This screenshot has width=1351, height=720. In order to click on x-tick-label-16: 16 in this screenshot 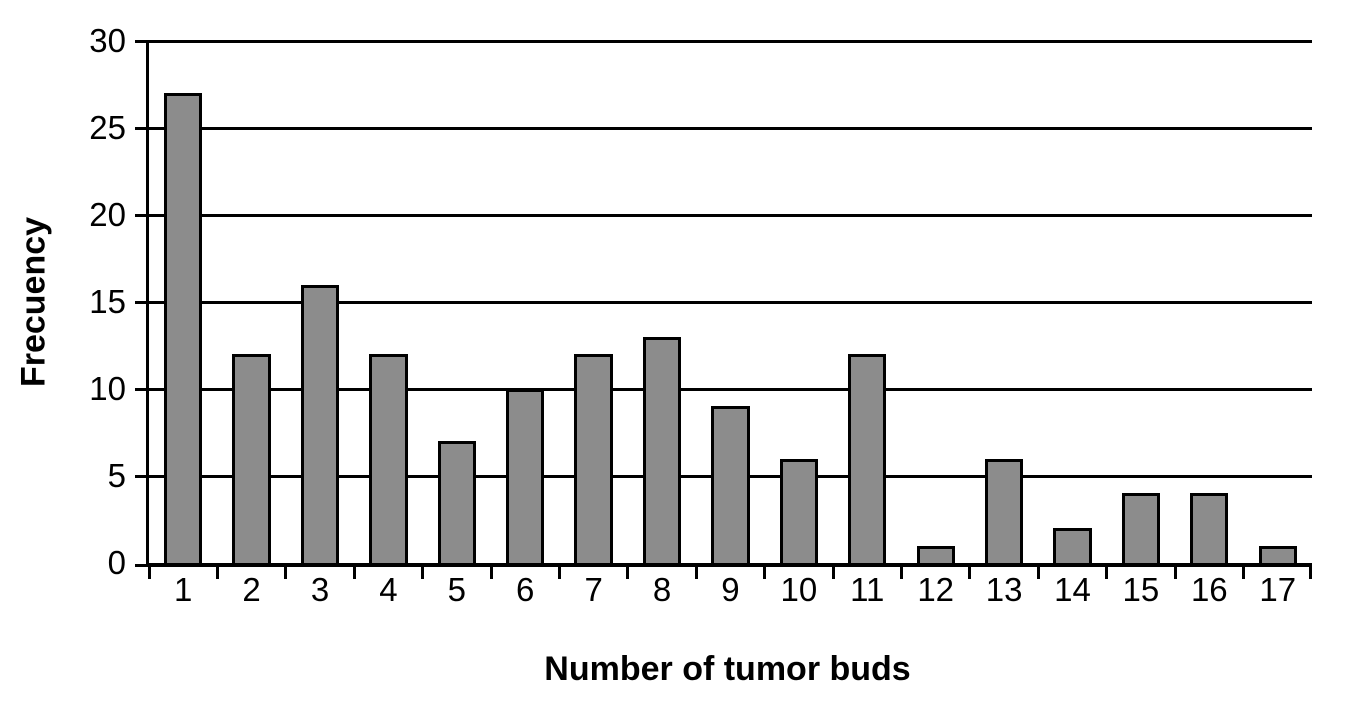, I will do `click(1209, 589)`.